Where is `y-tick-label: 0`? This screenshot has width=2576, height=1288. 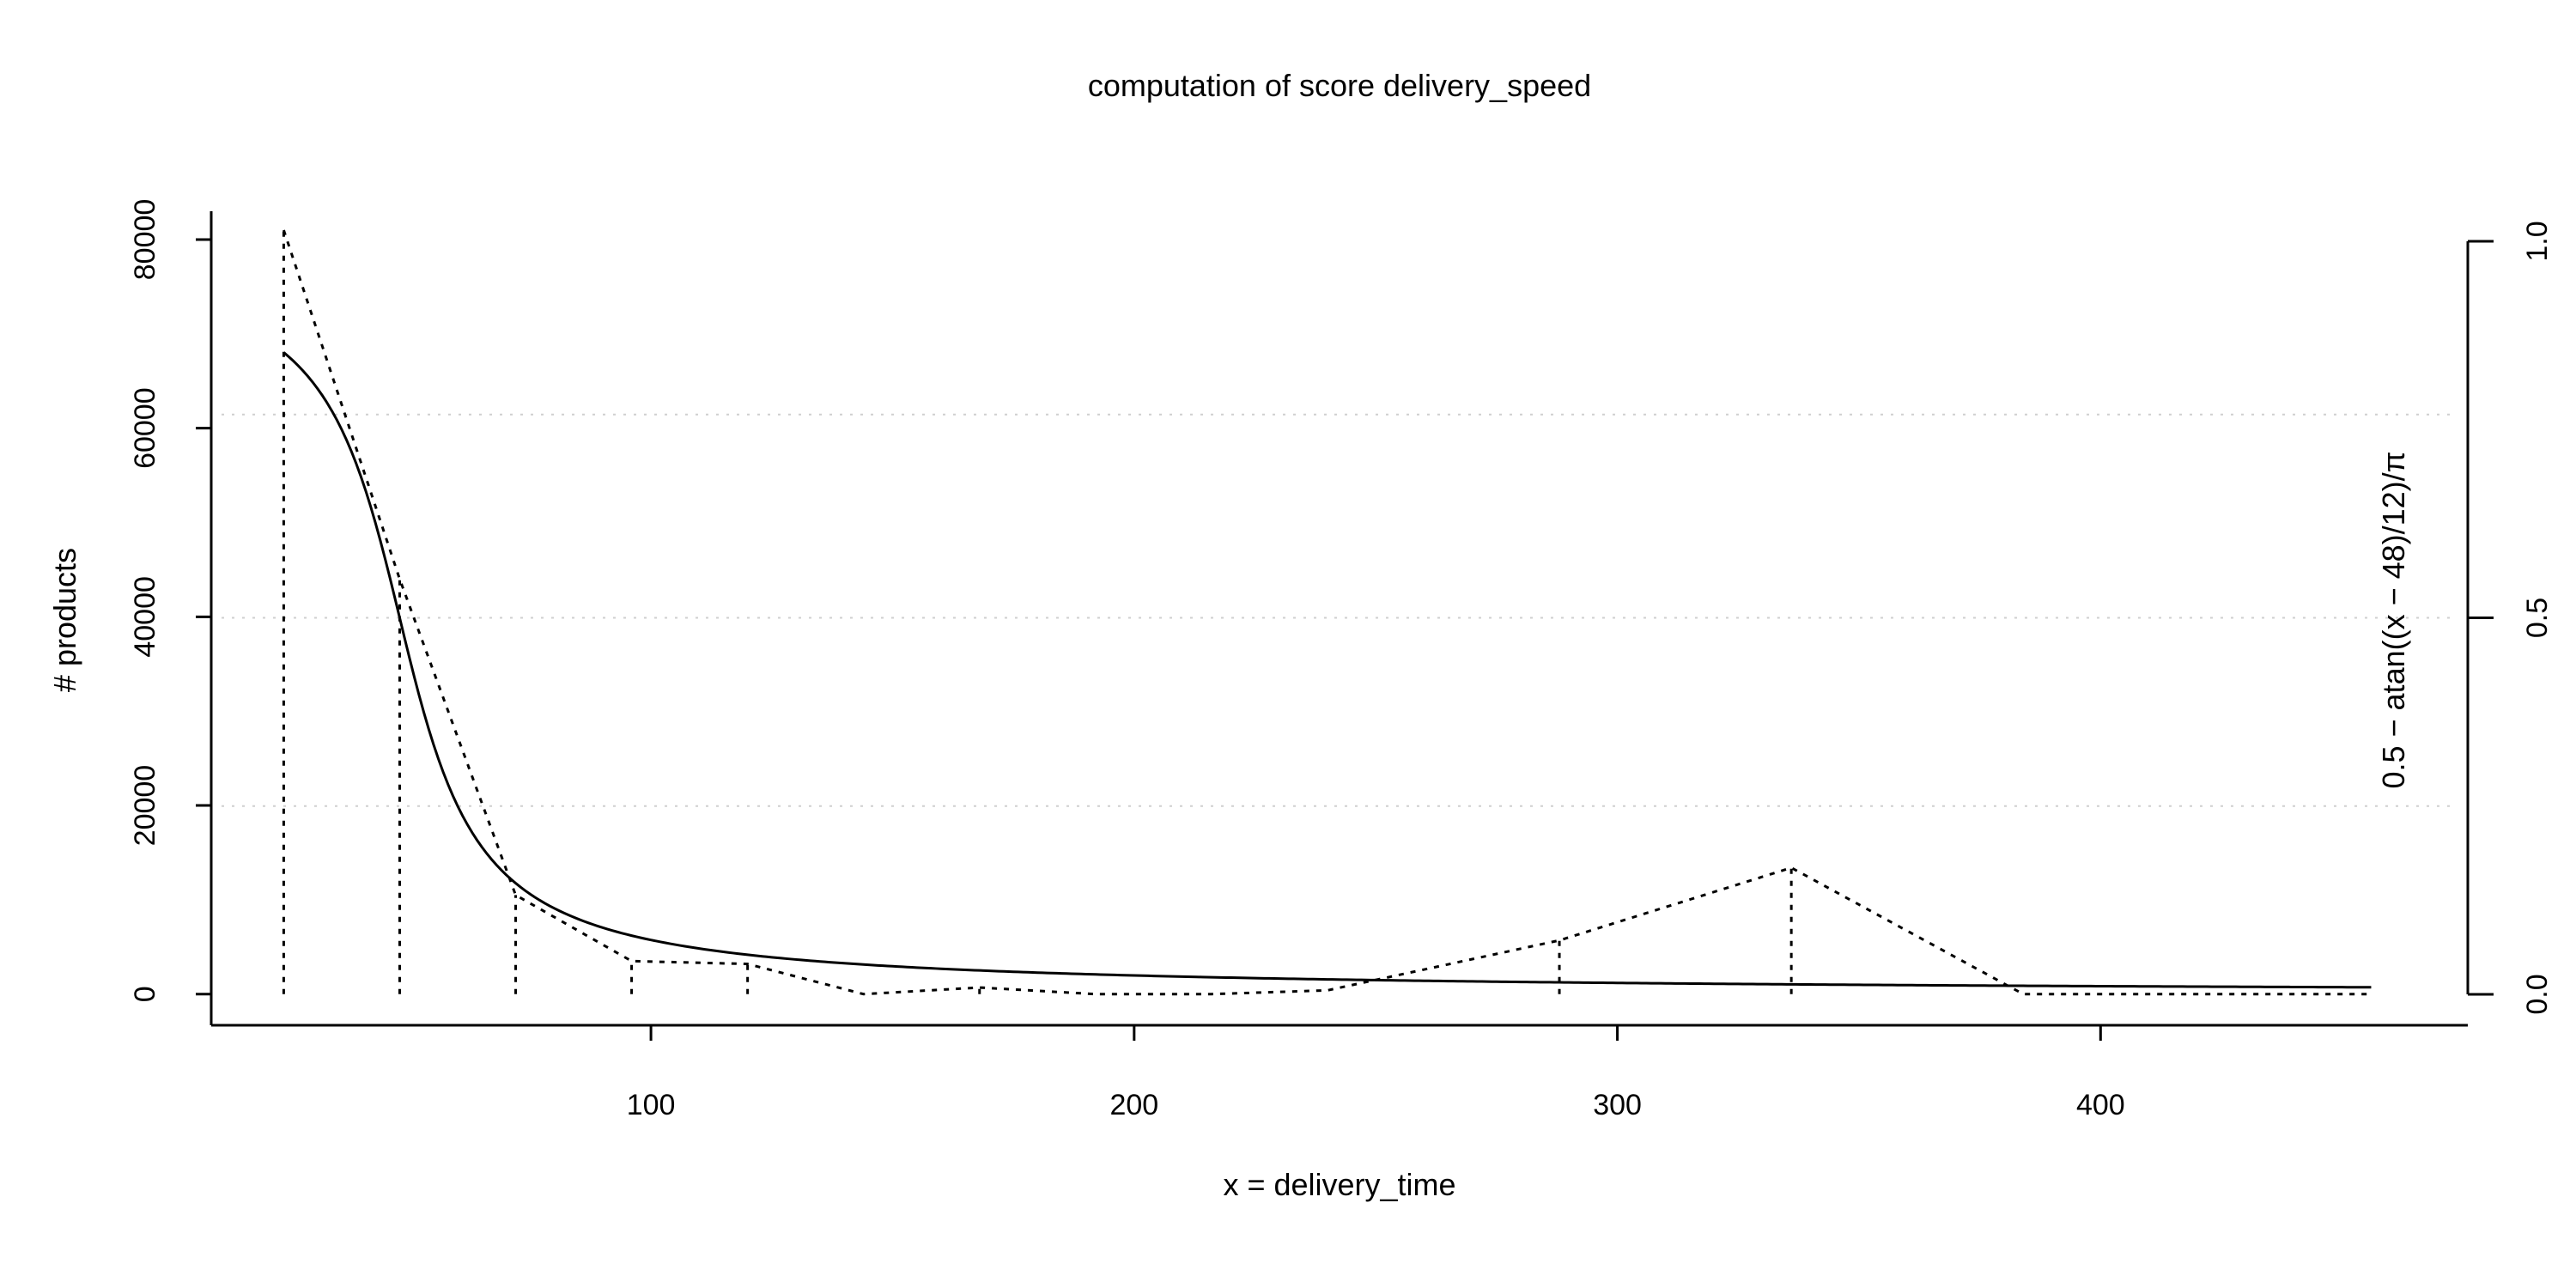
y-tick-label: 0 is located at coordinates (145, 994).